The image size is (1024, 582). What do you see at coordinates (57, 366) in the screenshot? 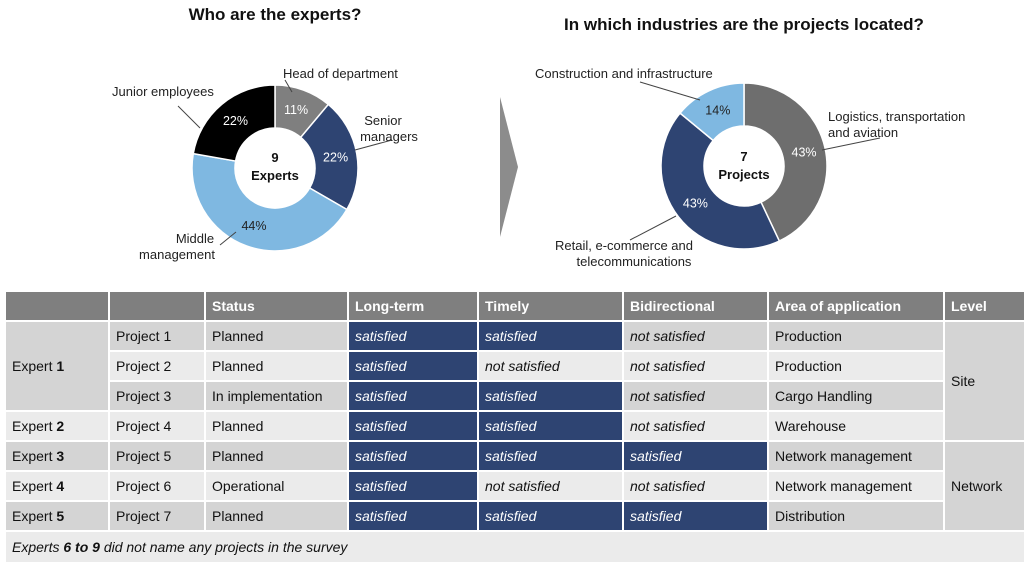
I see `cell-expert: Expert 1` at bounding box center [57, 366].